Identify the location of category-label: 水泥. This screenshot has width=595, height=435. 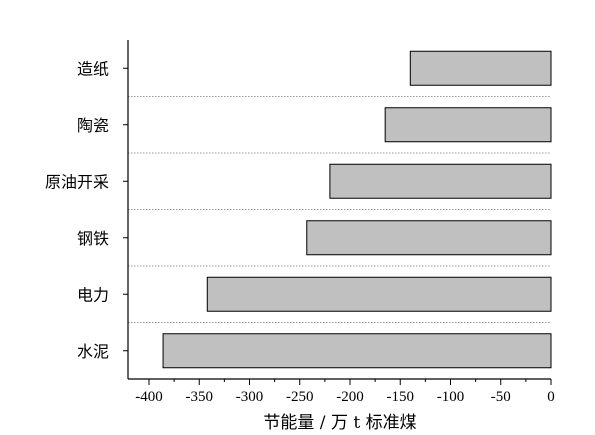
(93, 351).